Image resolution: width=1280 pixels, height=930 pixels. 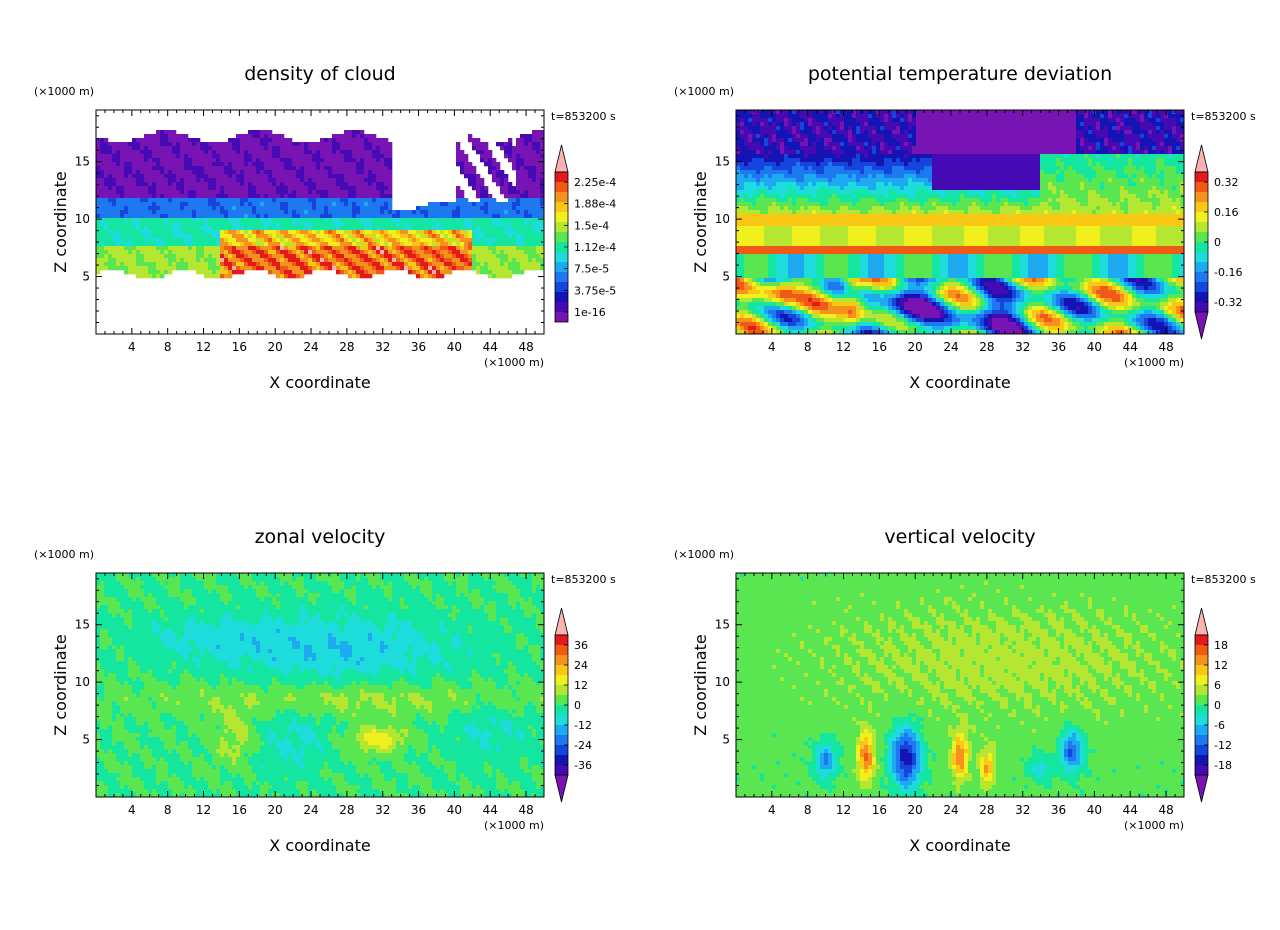 What do you see at coordinates (561, 227) in the screenshot?
I see `colorbar-swatch` at bounding box center [561, 227].